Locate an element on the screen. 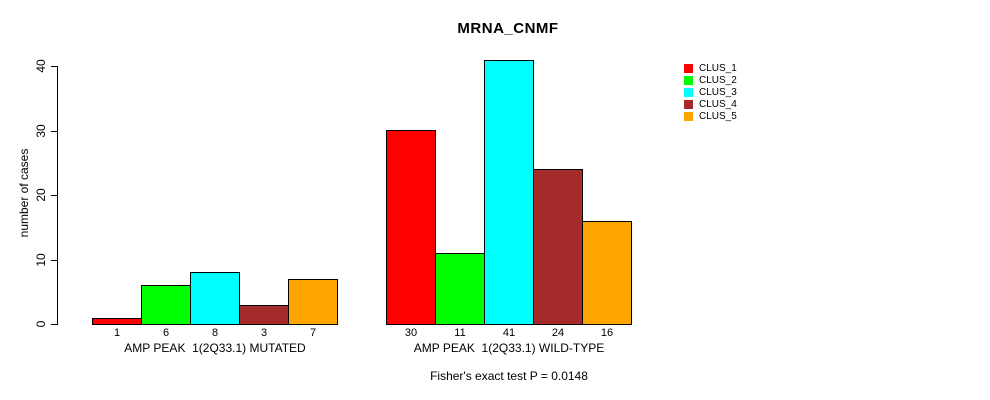  group-label: AMP PEAK 1(2Q33.1) WILD-TYPE is located at coordinates (509, 348).